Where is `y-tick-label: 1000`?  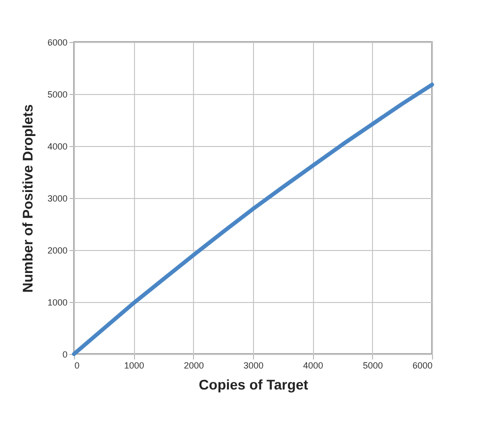 y-tick-label: 1000 is located at coordinates (57, 303).